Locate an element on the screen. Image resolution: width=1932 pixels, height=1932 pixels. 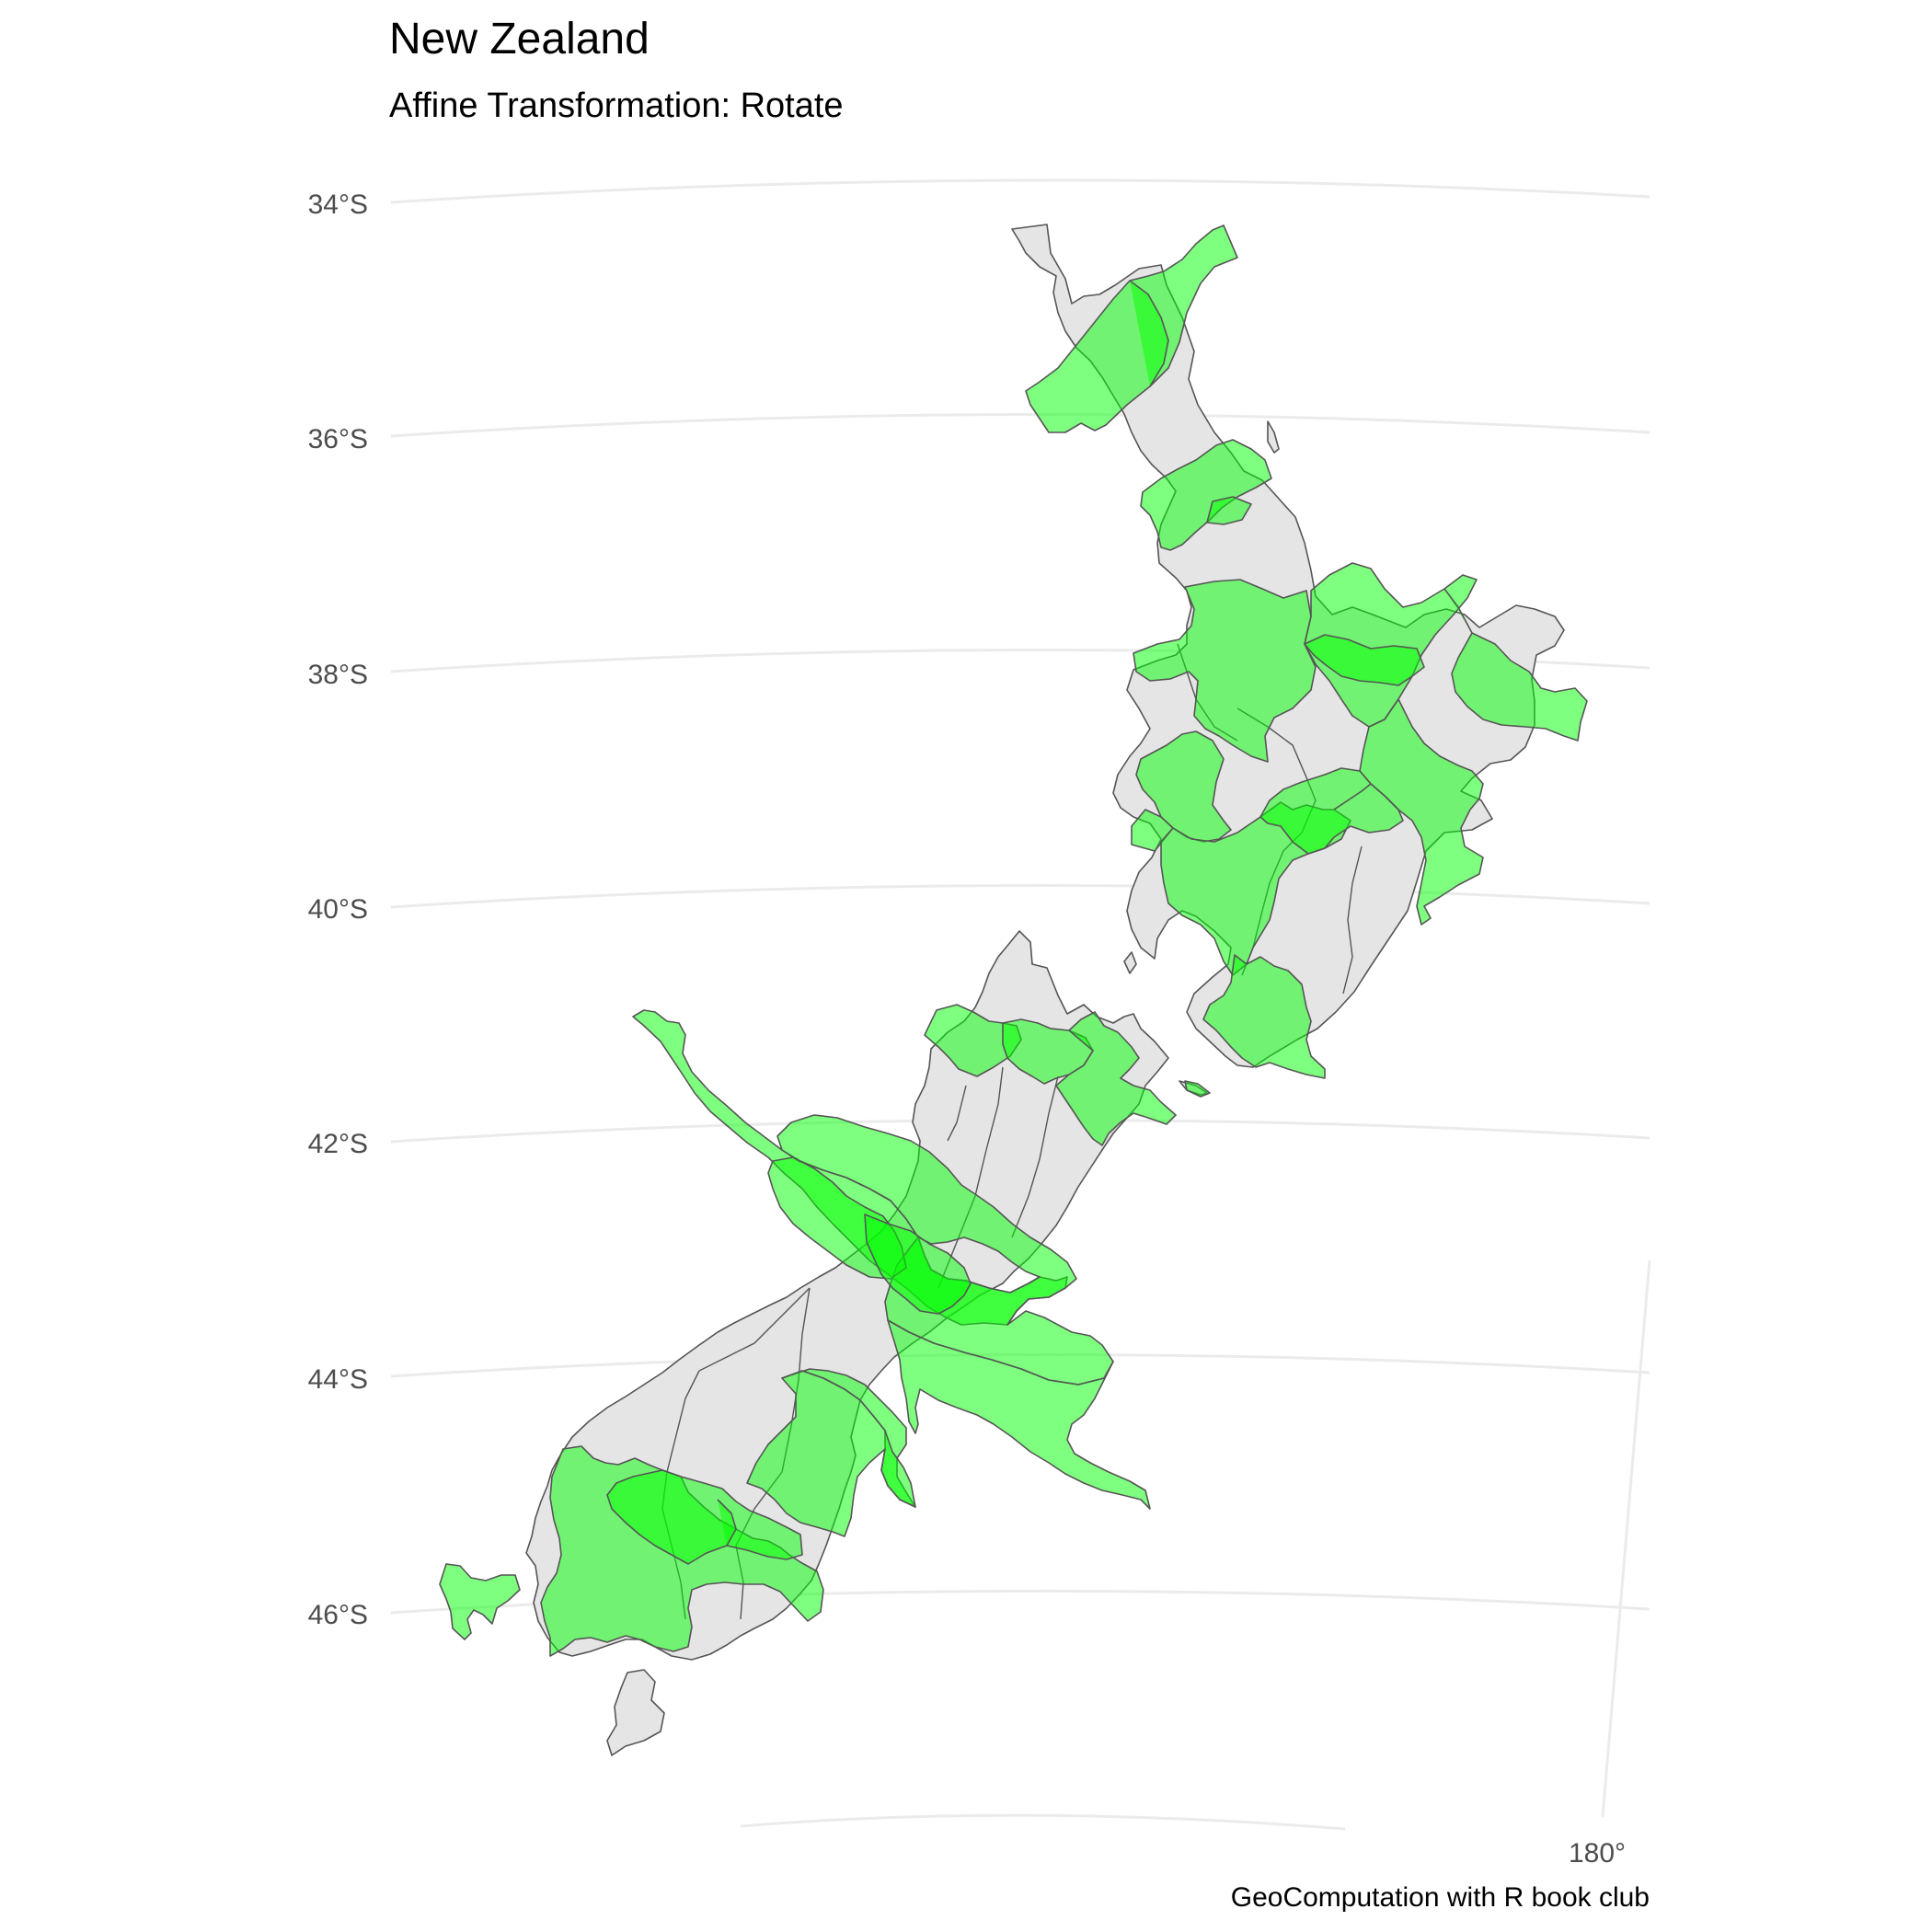
region-taranaki is located at coordinates (1183, 786).